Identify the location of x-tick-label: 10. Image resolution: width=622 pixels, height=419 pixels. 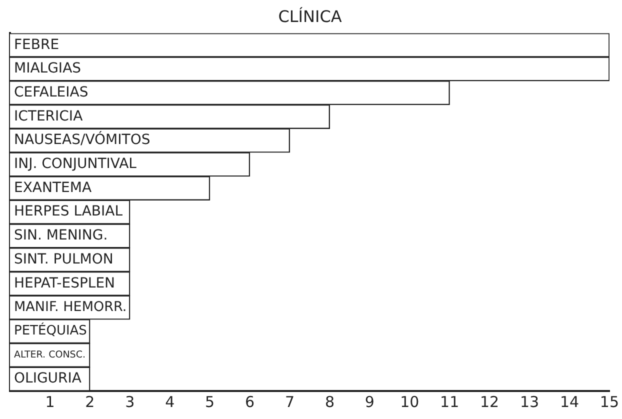
(410, 401).